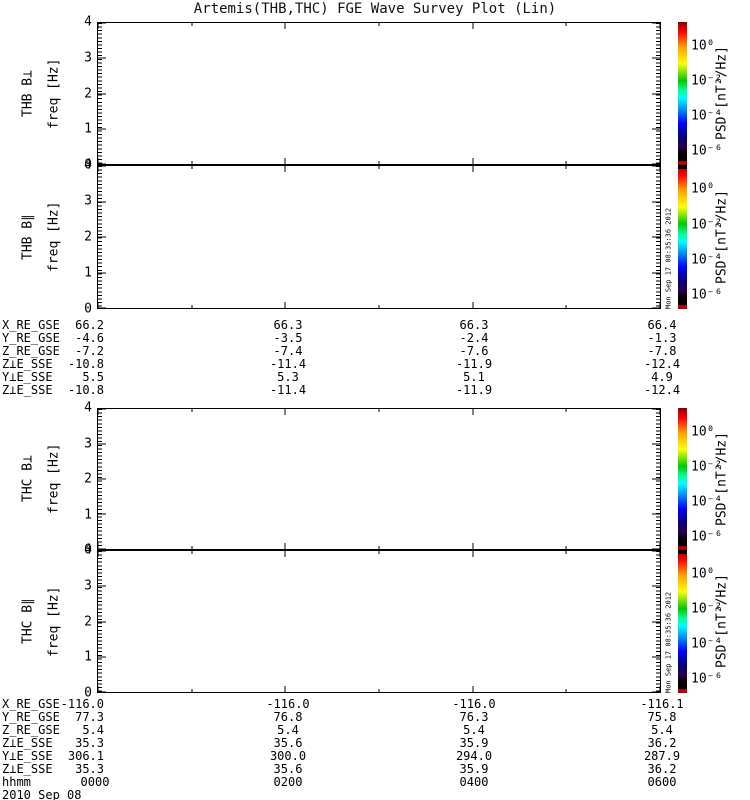 The image size is (750, 800). Describe the element at coordinates (88, 586) in the screenshot. I see `y-tick-label: 3` at that location.